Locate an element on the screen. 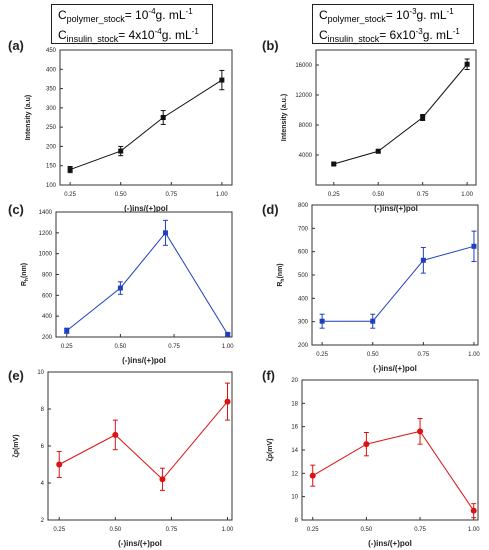 Image resolution: width=489 pixels, height=550 pixels. polymer-stock-line: Cpolymer_stock= 10-3g. mL-1 is located at coordinates (386, 15).